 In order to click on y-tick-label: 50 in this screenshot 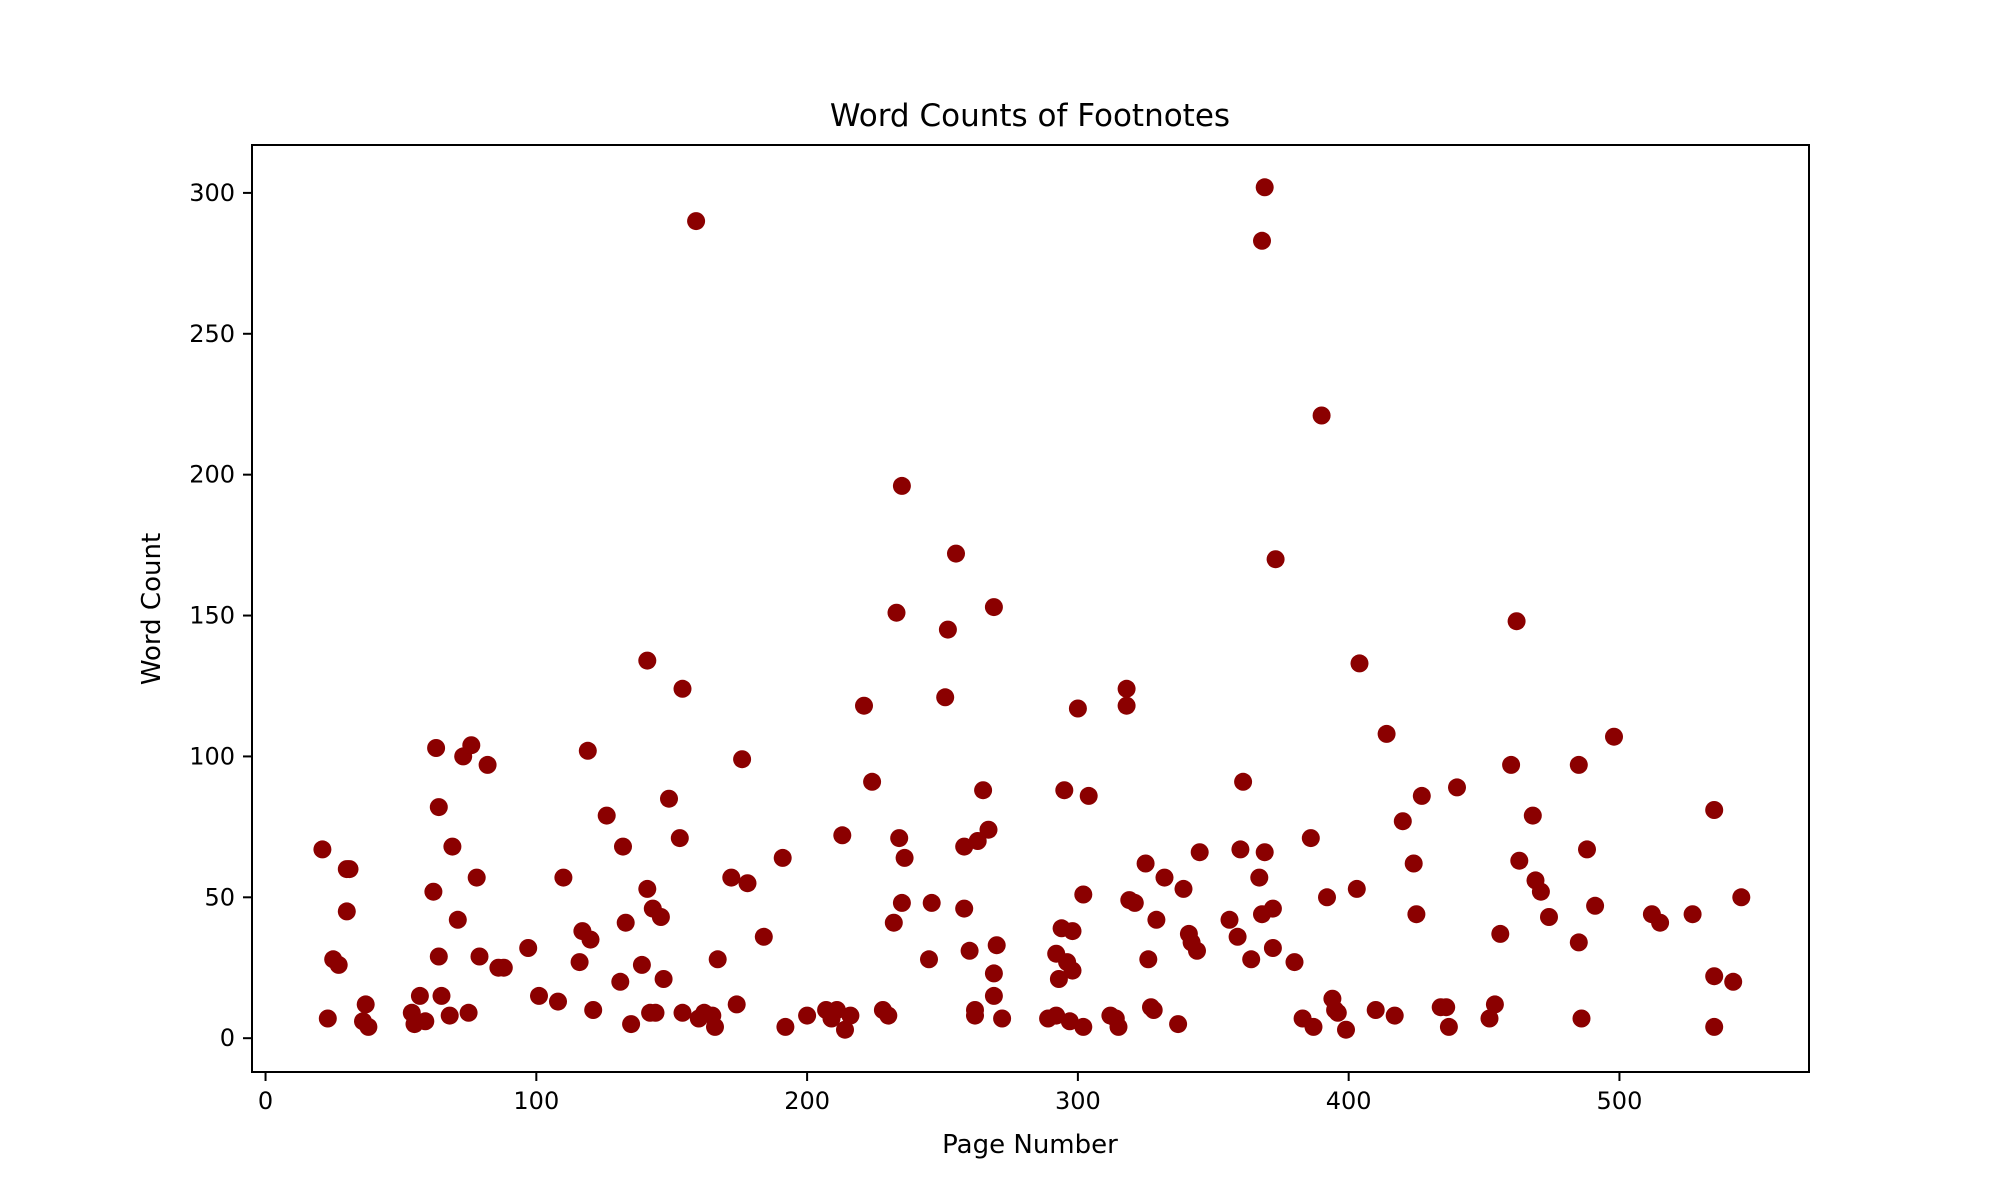, I will do `click(219, 897)`.